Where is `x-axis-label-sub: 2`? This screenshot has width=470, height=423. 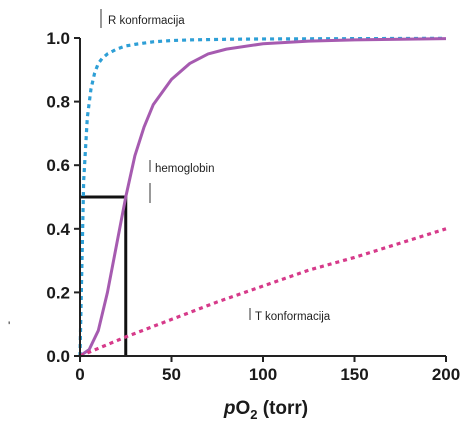
x-axis-label-sub: 2 is located at coordinates (253, 414).